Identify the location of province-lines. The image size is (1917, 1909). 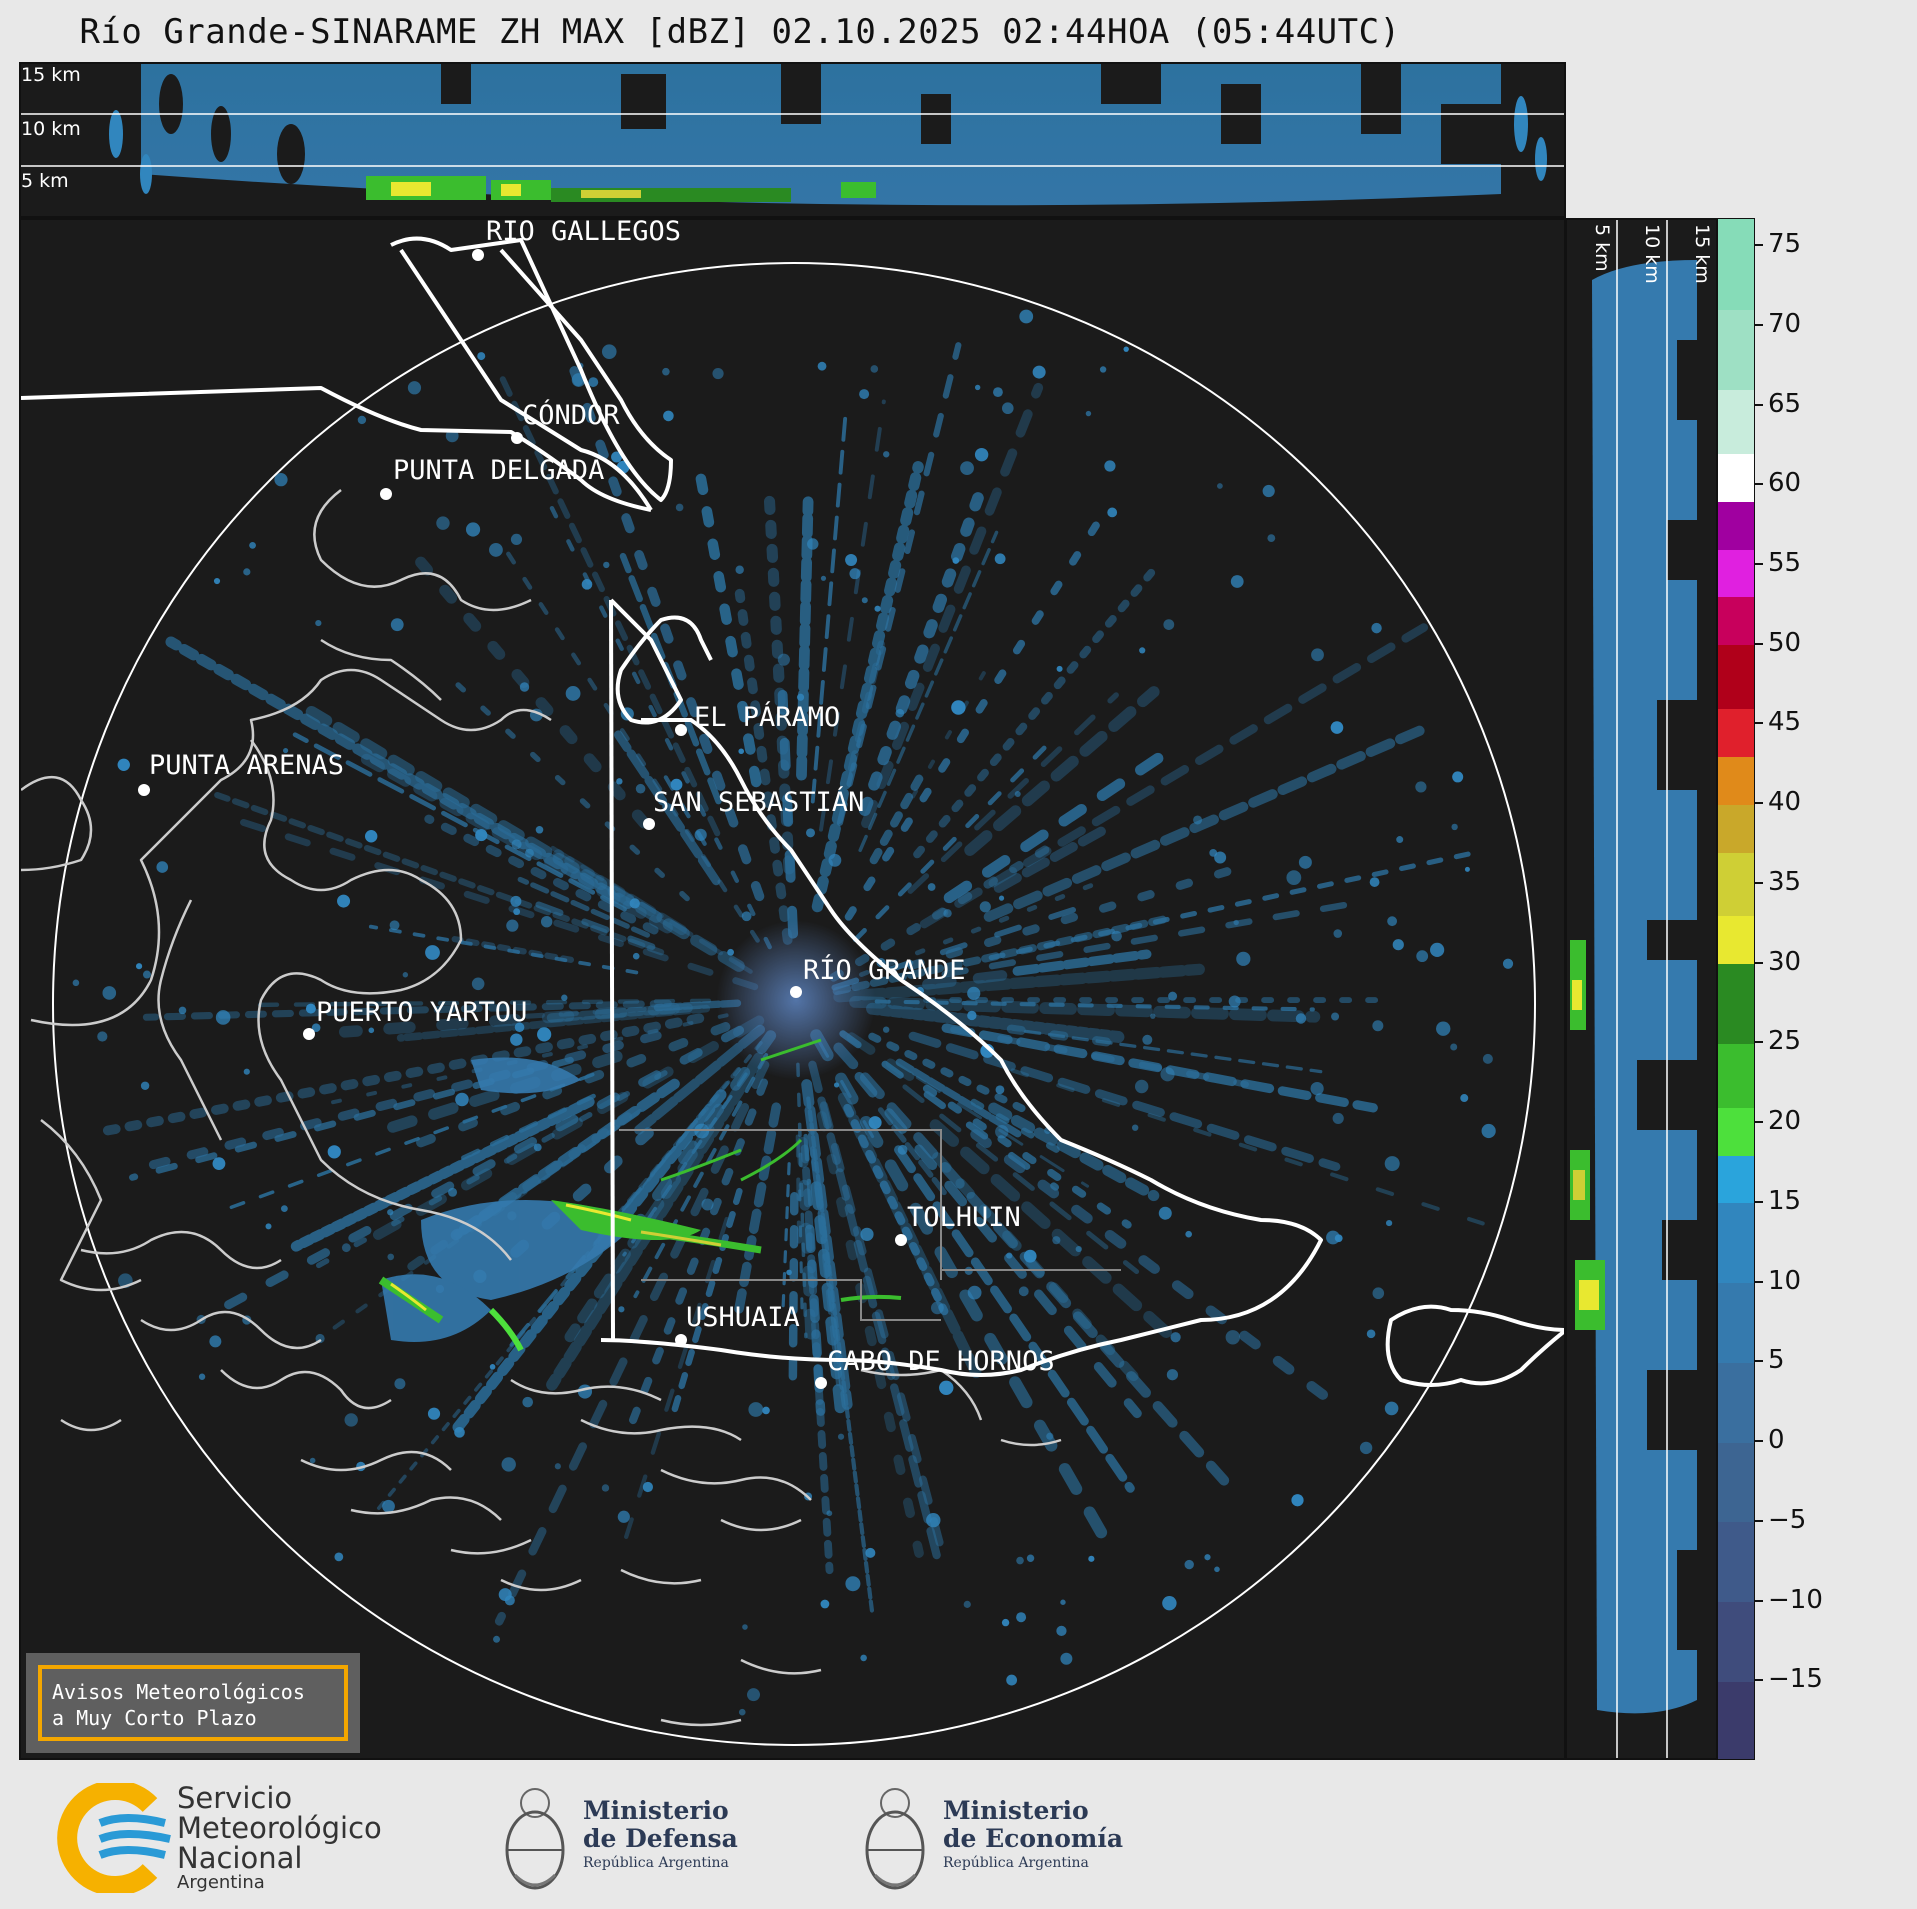
(870, 1225).